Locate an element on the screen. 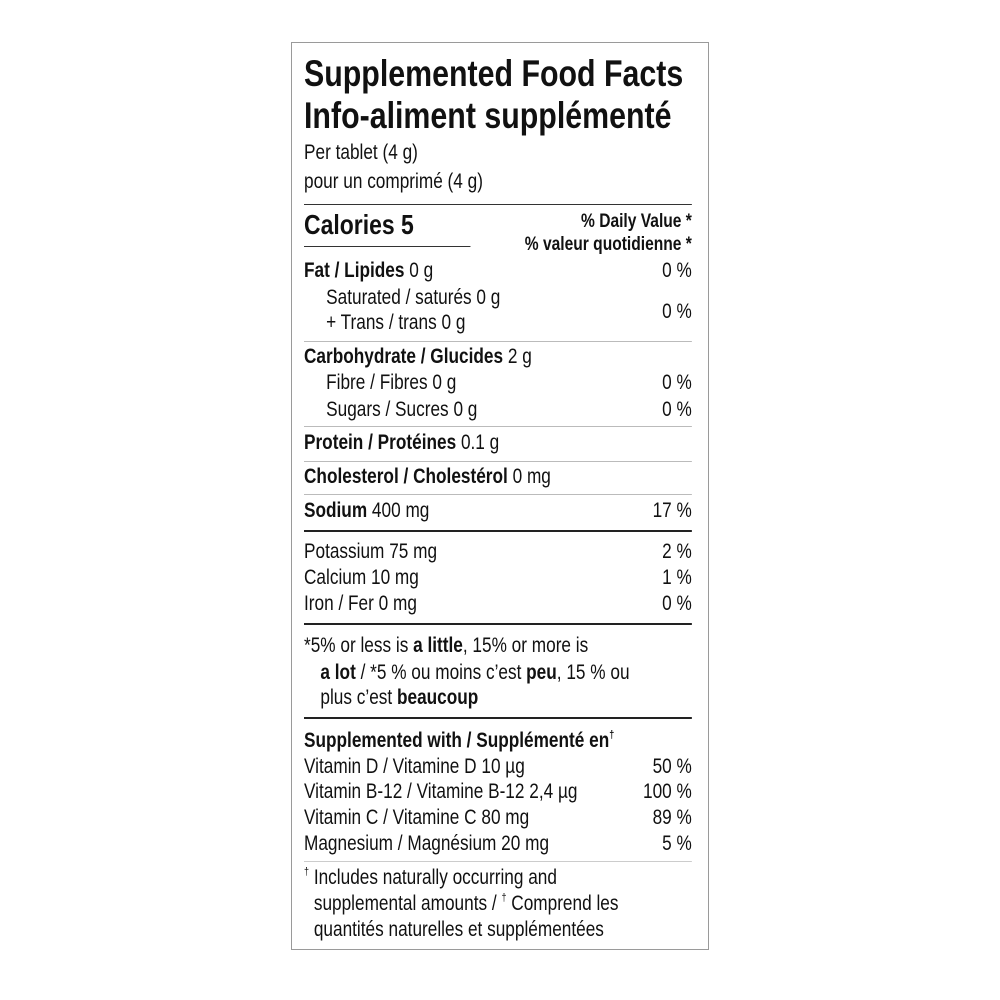 The image size is (1000, 1000). nutrient-row-iron: Iron / Fer 0 mg 0 % is located at coordinates (498, 603).